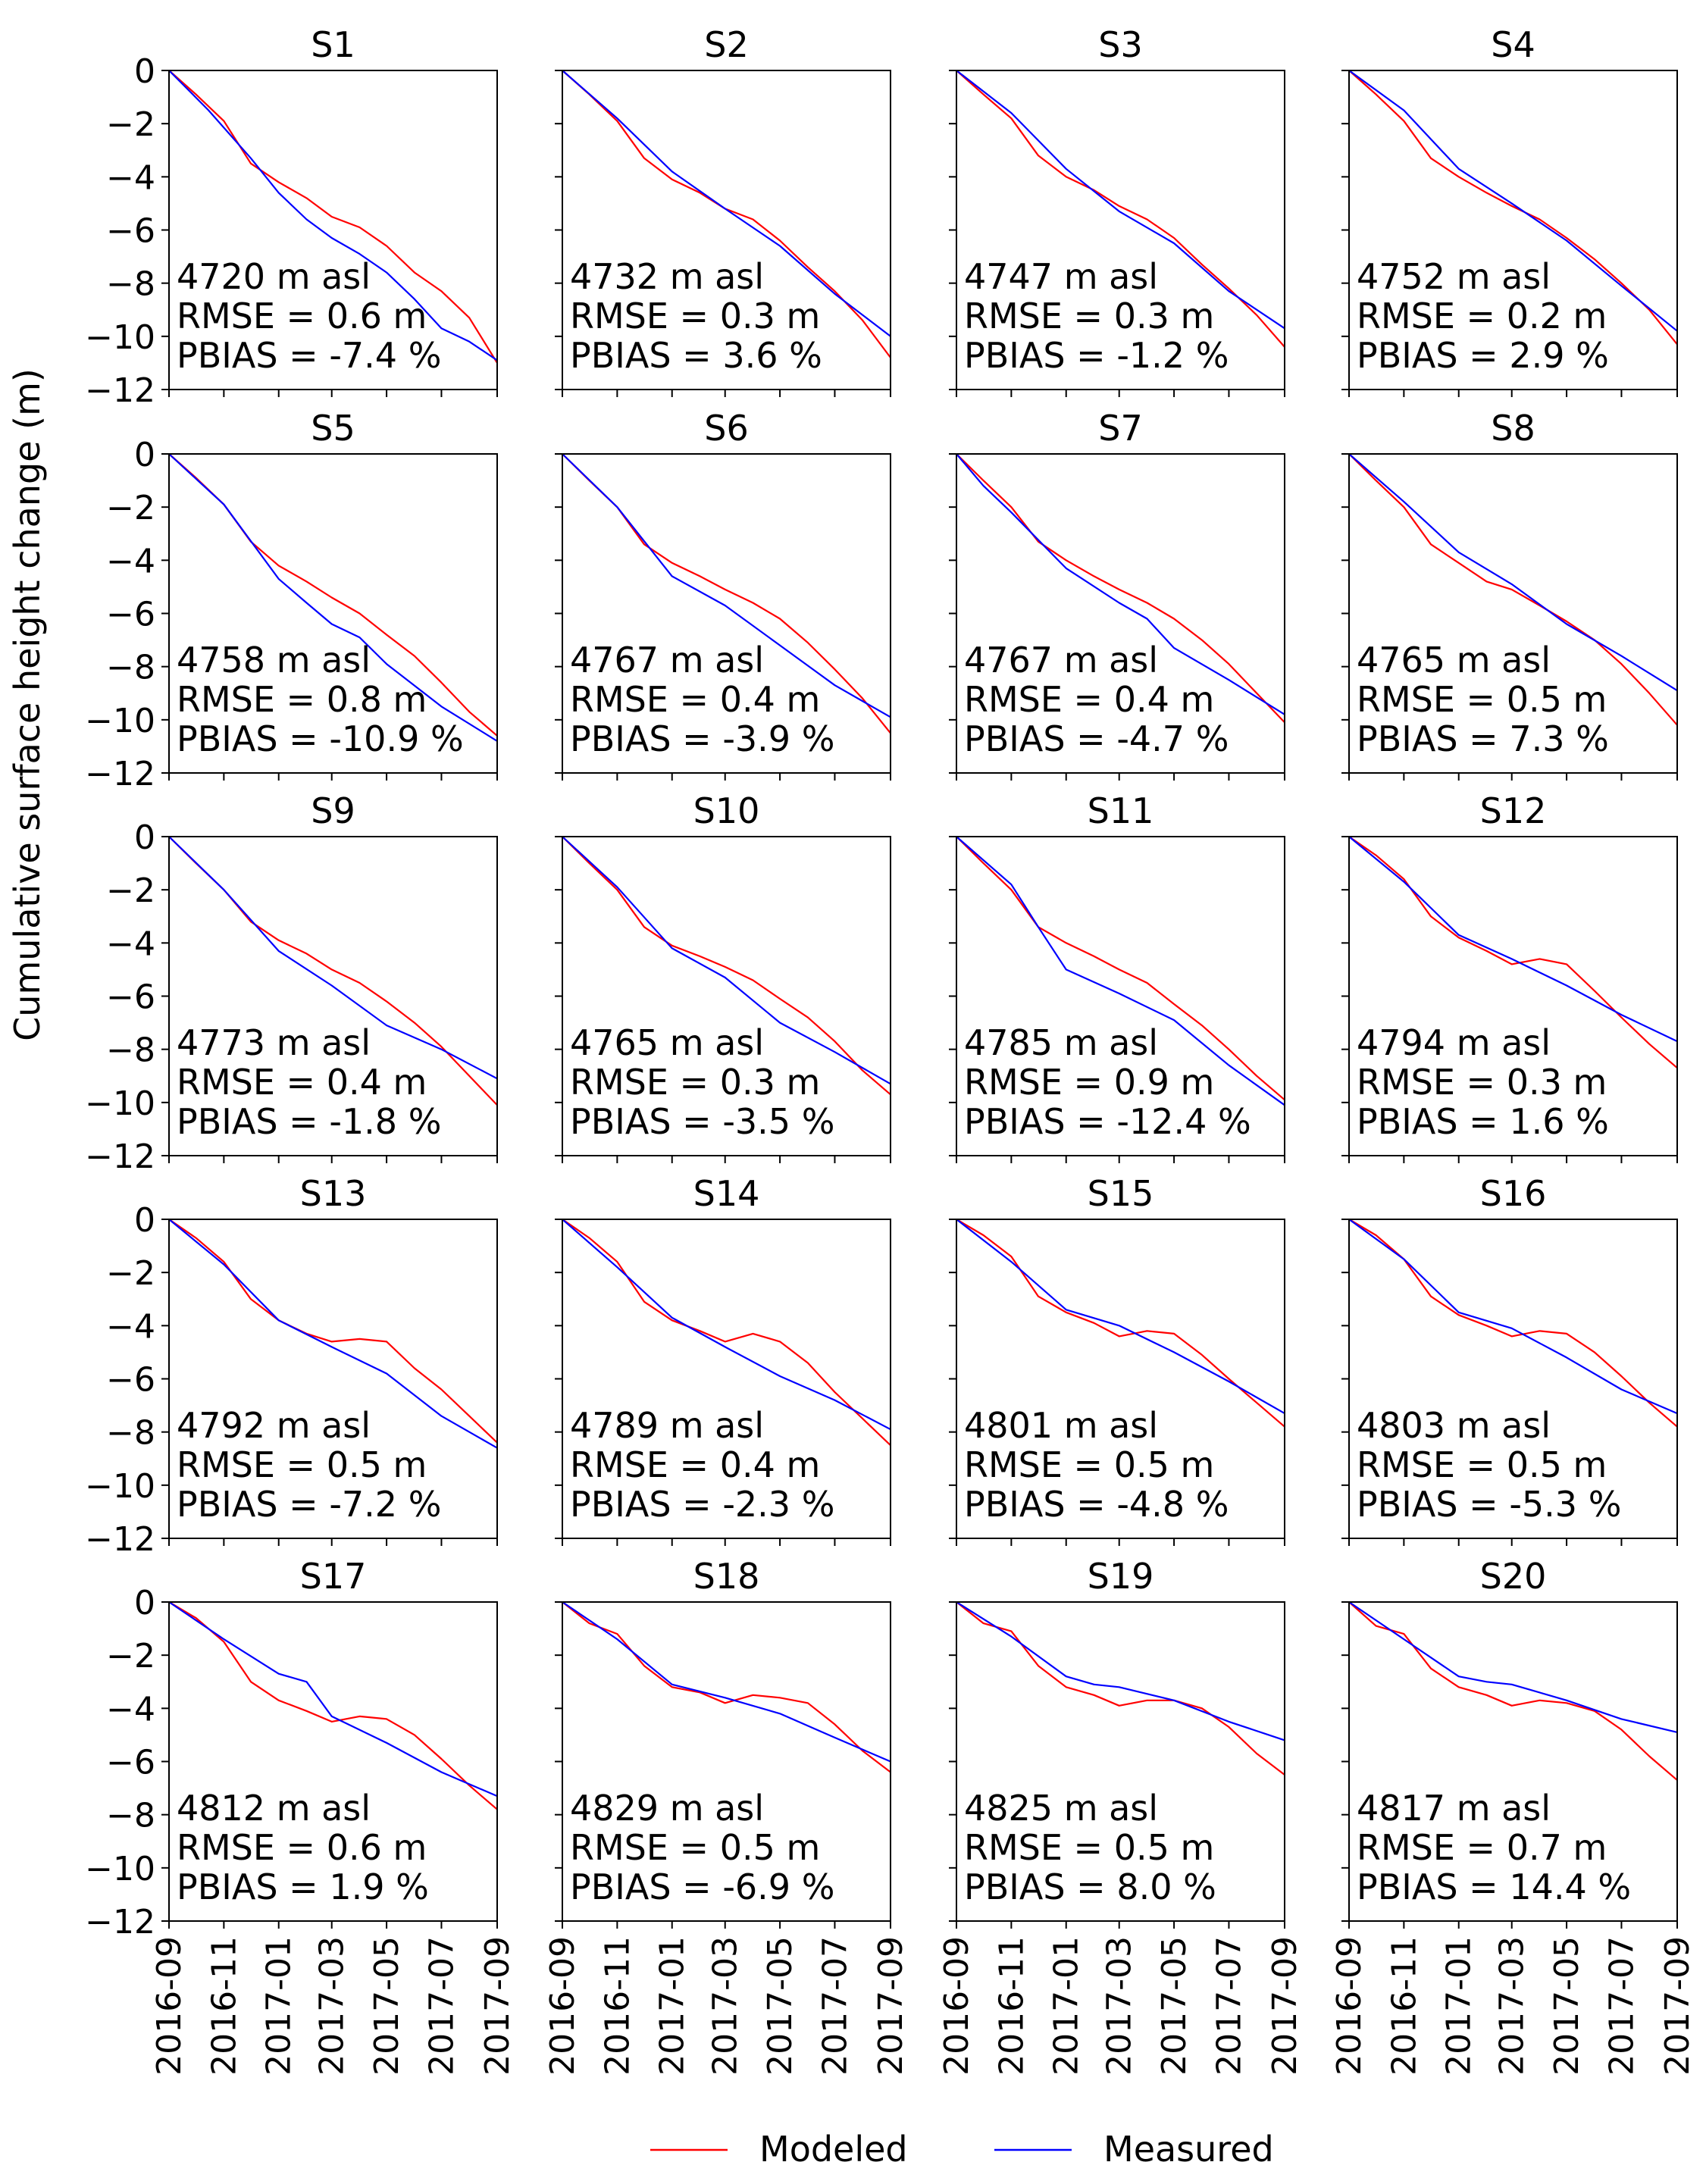  Describe the element at coordinates (1489, 1504) in the screenshot. I see `panel-annotation: PBIAS = -5.3 %` at that location.